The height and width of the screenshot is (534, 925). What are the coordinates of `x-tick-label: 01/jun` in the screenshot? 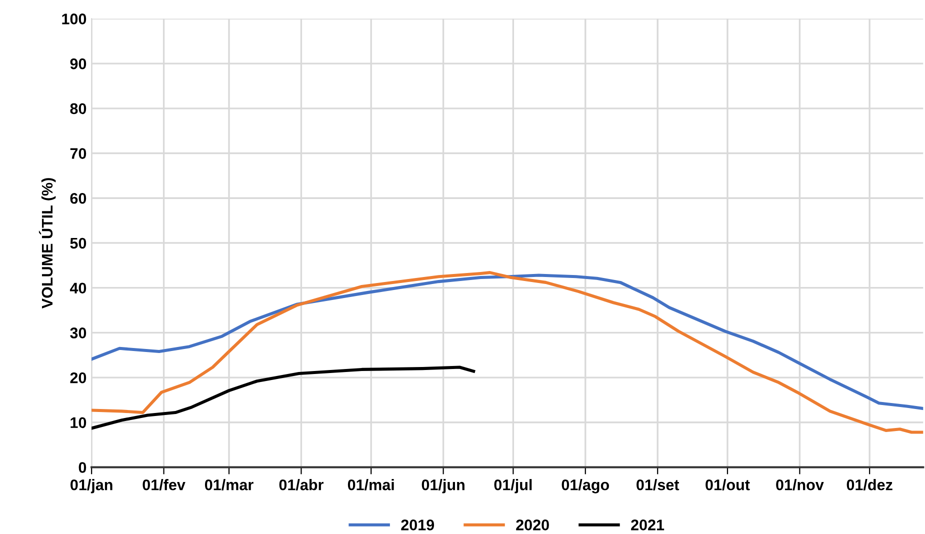 It's located at (443, 486).